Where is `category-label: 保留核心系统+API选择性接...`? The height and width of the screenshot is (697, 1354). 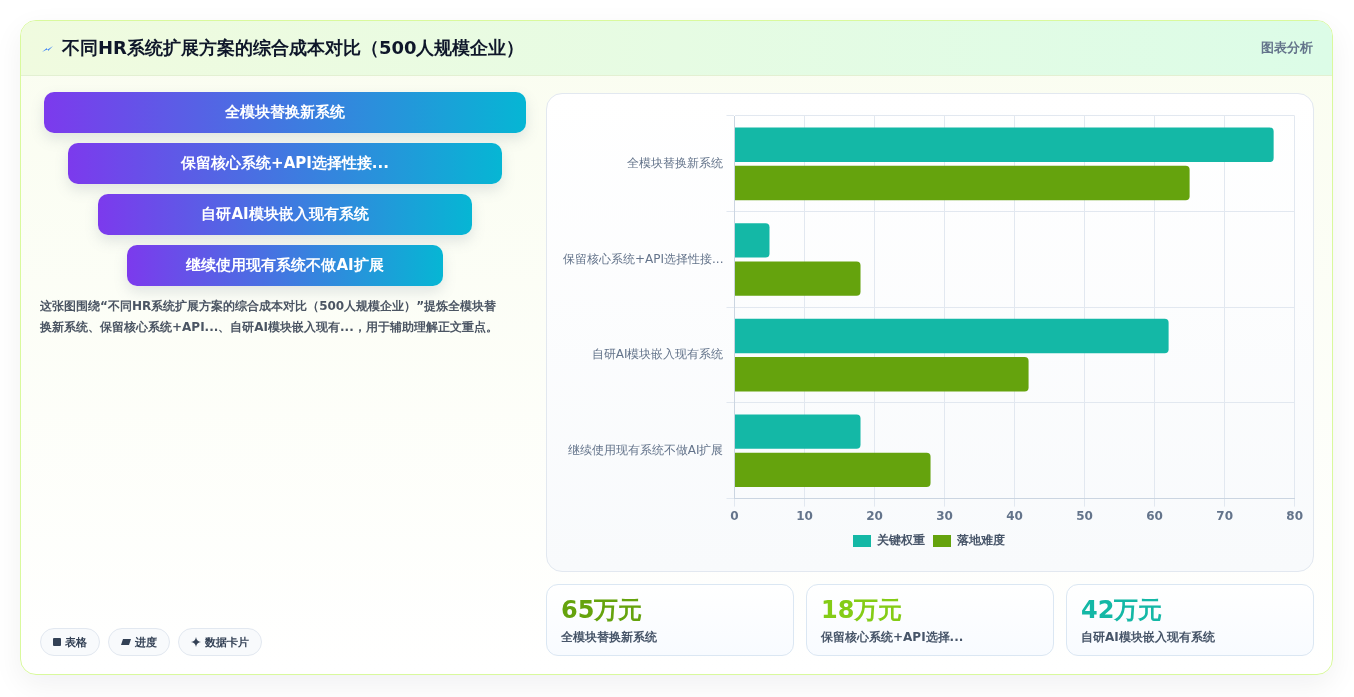
category-label: 保留核心系统+API选择性接... is located at coordinates (285, 163).